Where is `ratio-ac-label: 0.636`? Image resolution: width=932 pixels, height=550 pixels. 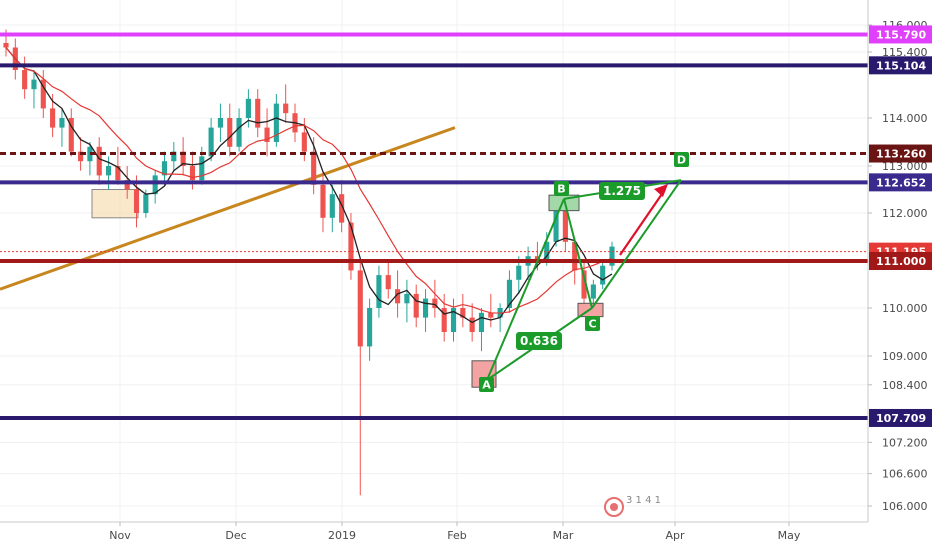 ratio-ac-label: 0.636 is located at coordinates (539, 341).